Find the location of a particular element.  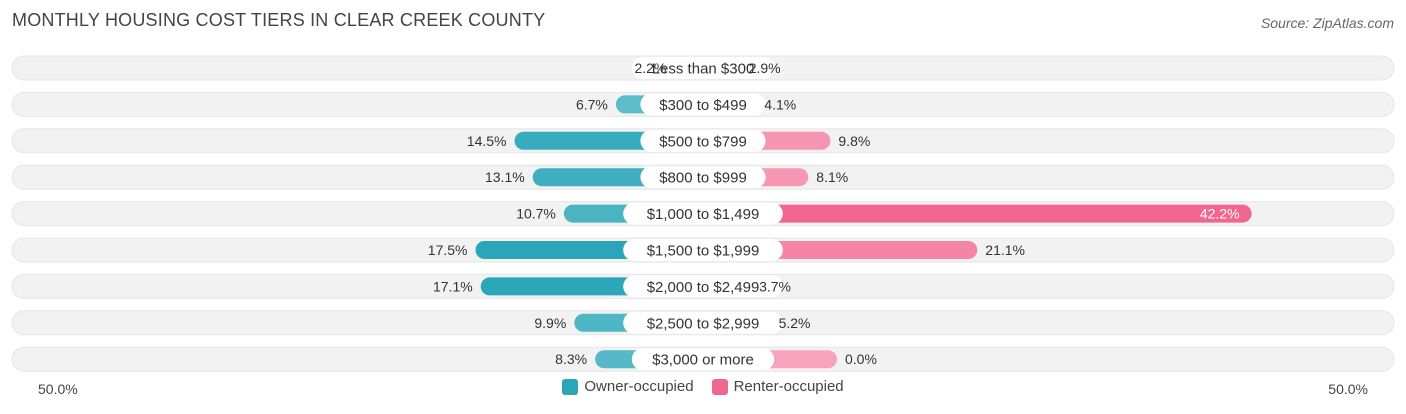

owner-value-label: 13.1% is located at coordinates (505, 177).